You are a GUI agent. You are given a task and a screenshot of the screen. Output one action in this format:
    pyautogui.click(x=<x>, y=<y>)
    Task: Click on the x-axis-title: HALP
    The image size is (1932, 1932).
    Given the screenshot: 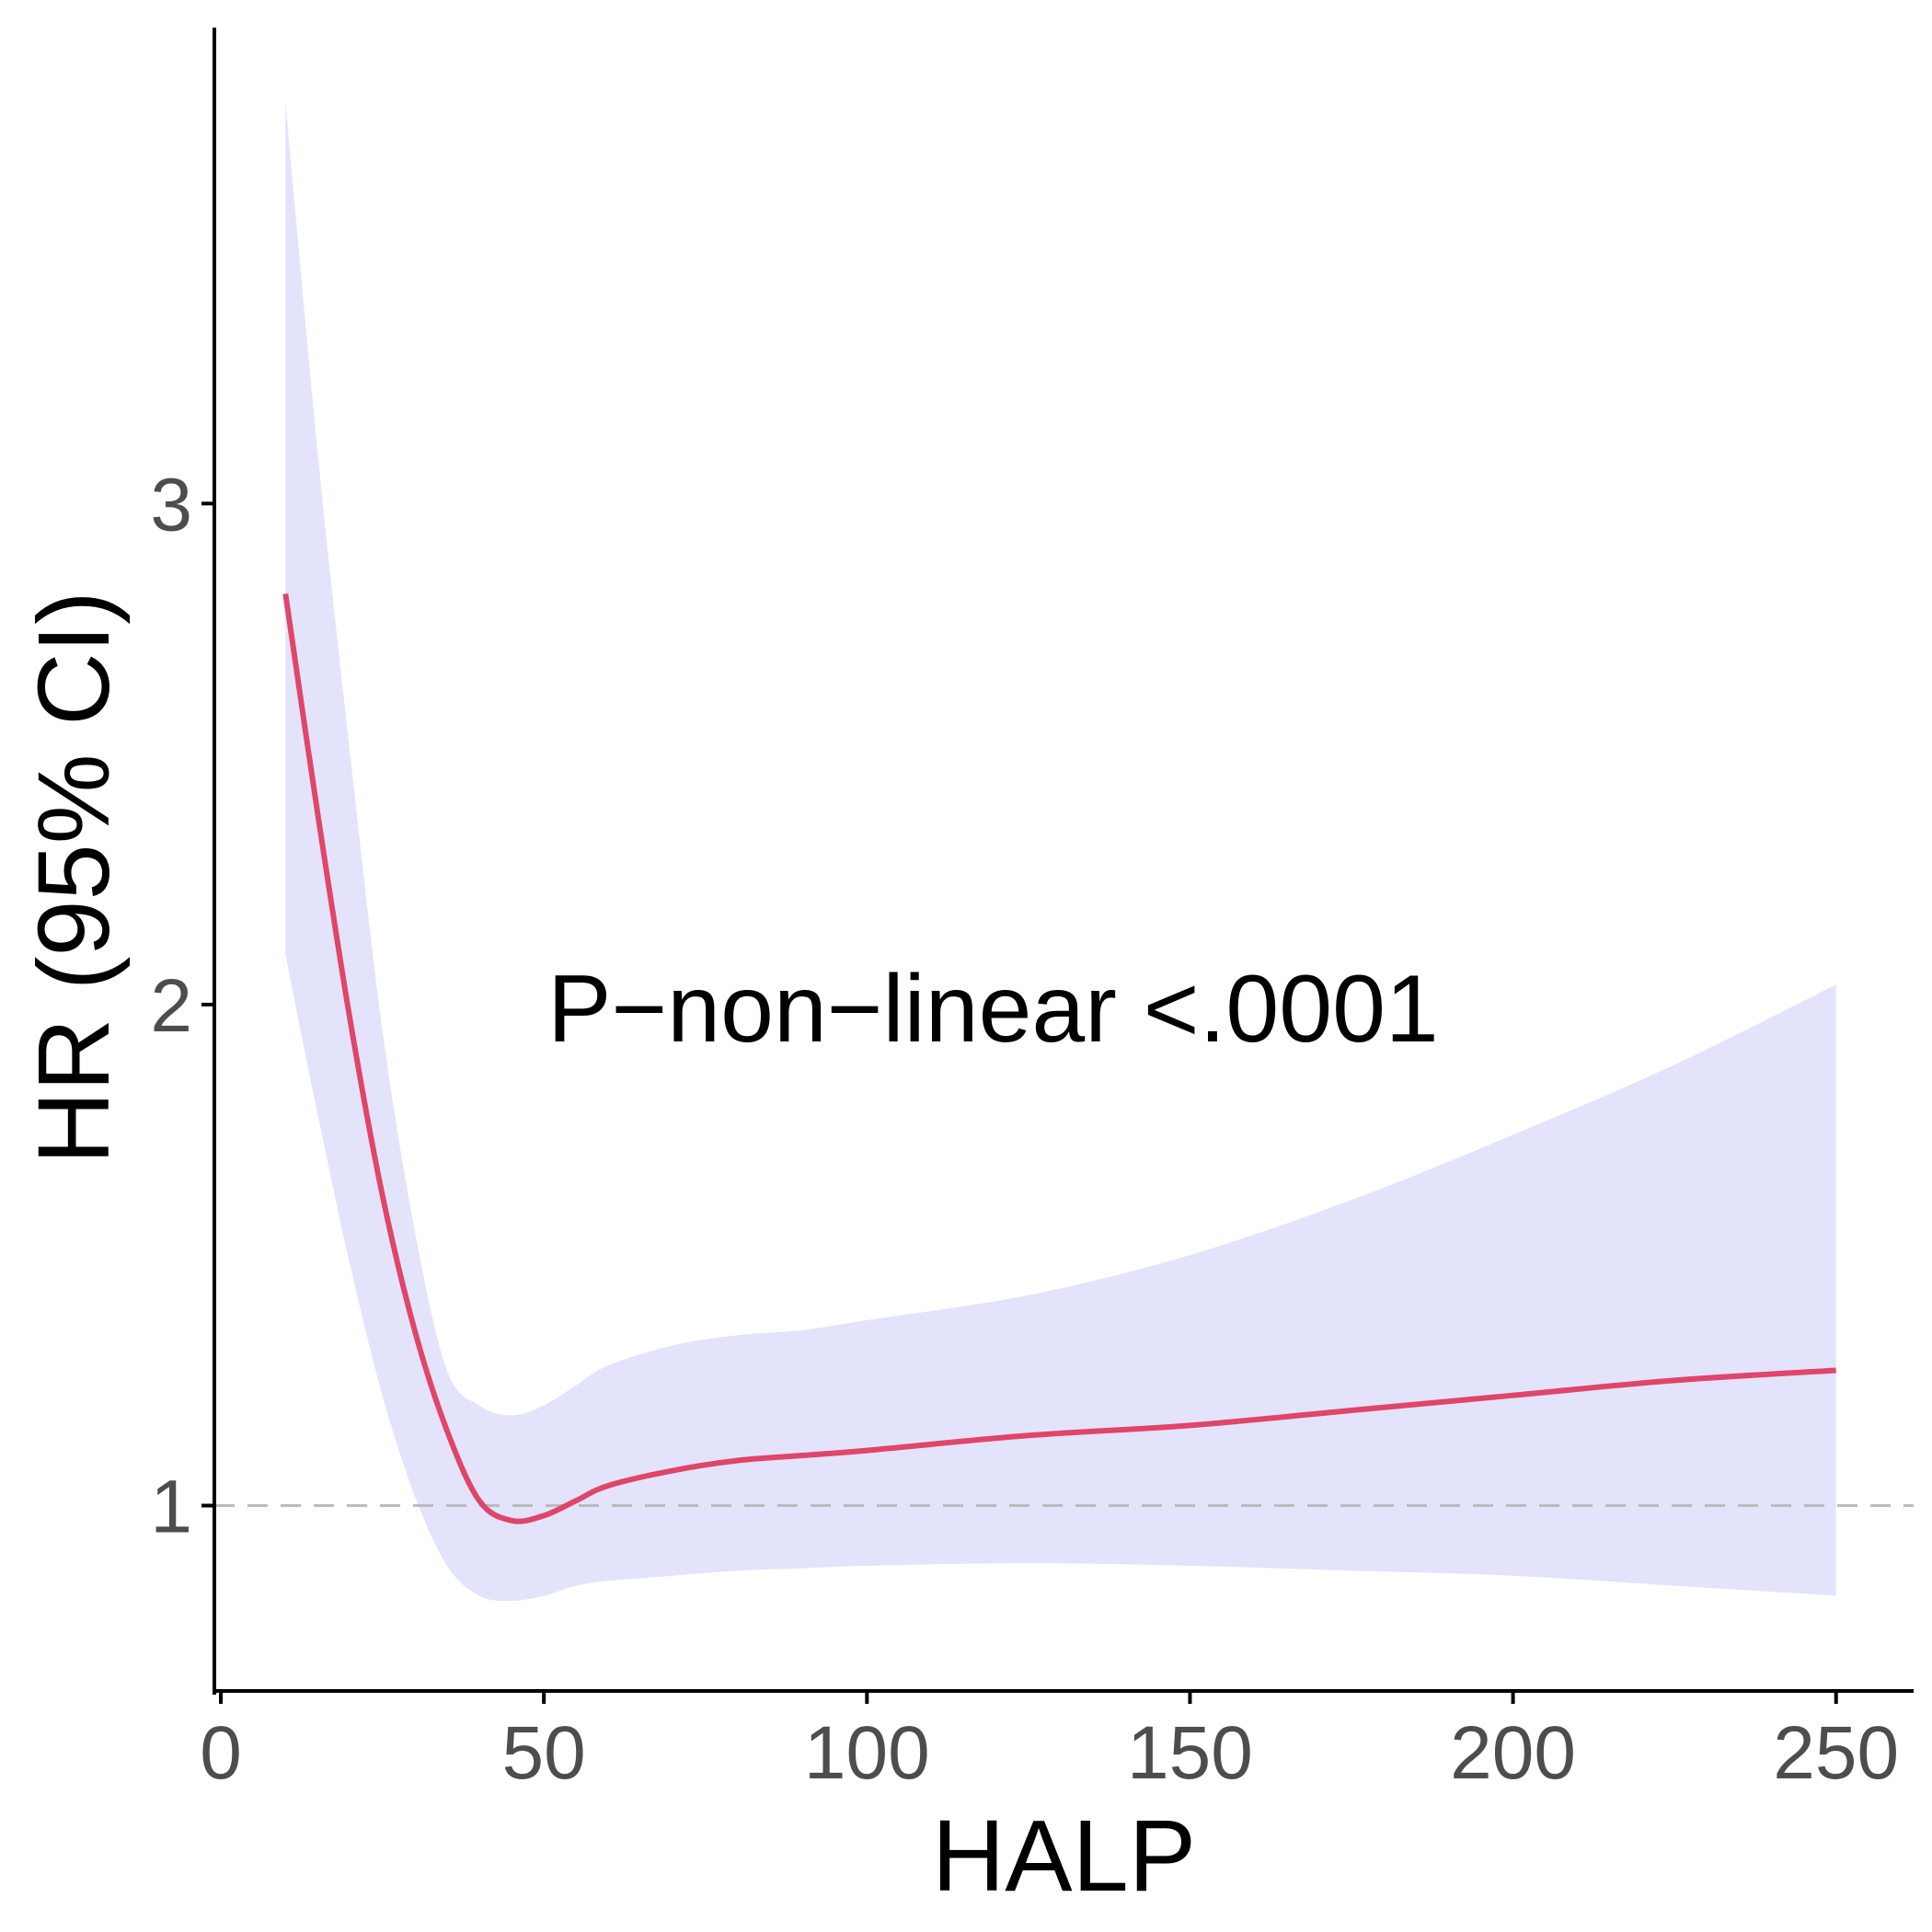 What is the action you would take?
    pyautogui.click(x=1064, y=1856)
    